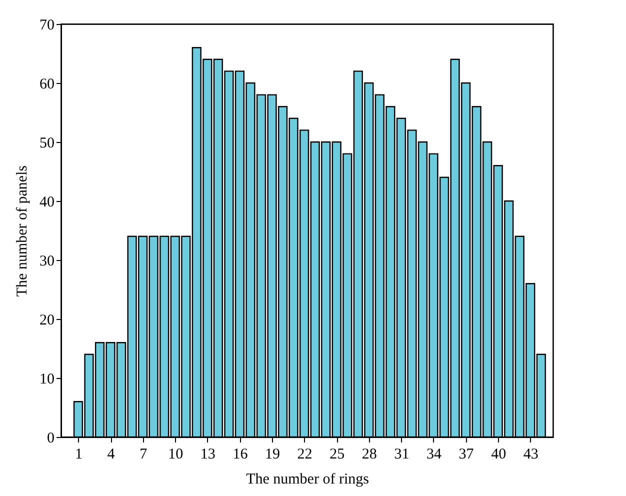 This screenshot has width=626, height=496. Describe the element at coordinates (402, 454) in the screenshot. I see `x-tick-label: 31` at that location.